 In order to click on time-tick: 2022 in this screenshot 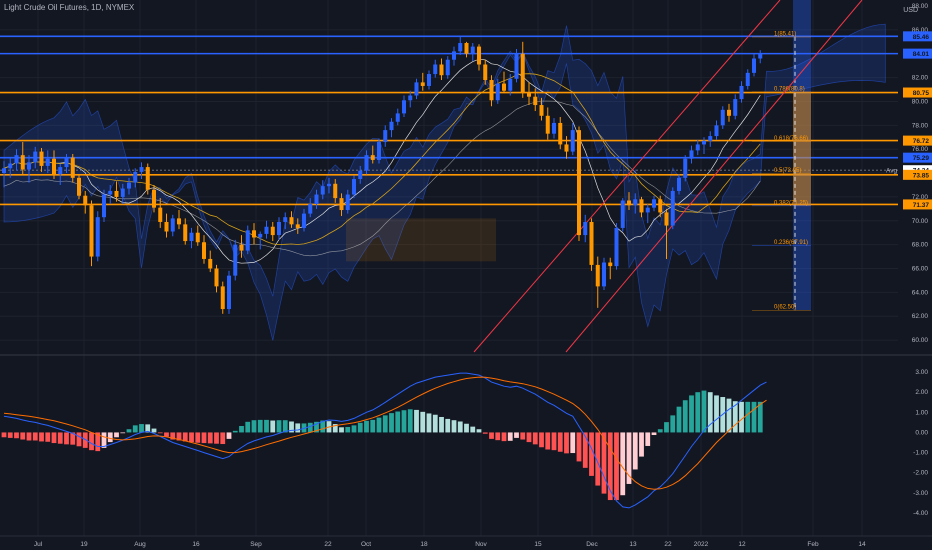, I will do `click(701, 544)`.